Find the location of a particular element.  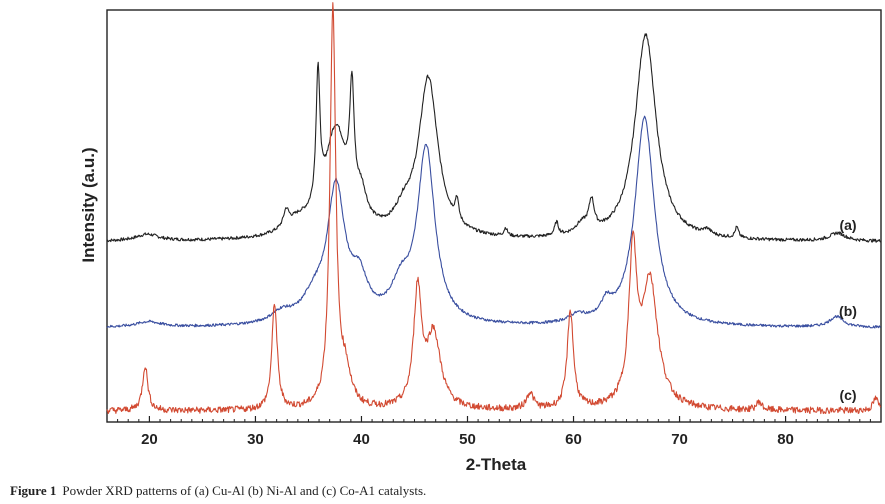

x-tick-label: 60 is located at coordinates (573, 439).